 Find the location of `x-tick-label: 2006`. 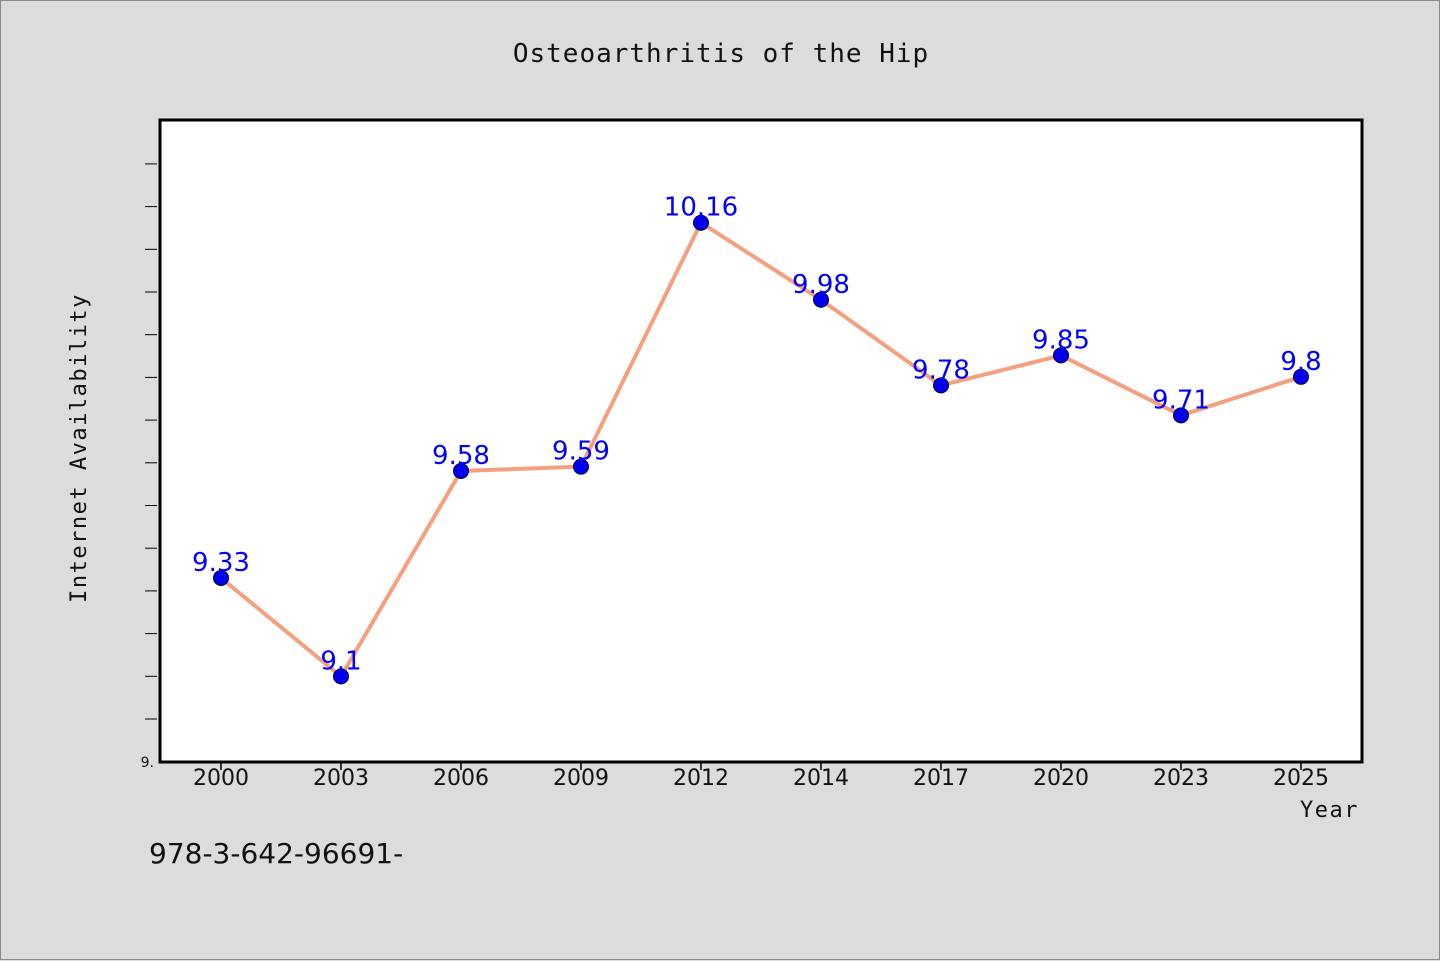

x-tick-label: 2006 is located at coordinates (461, 778).